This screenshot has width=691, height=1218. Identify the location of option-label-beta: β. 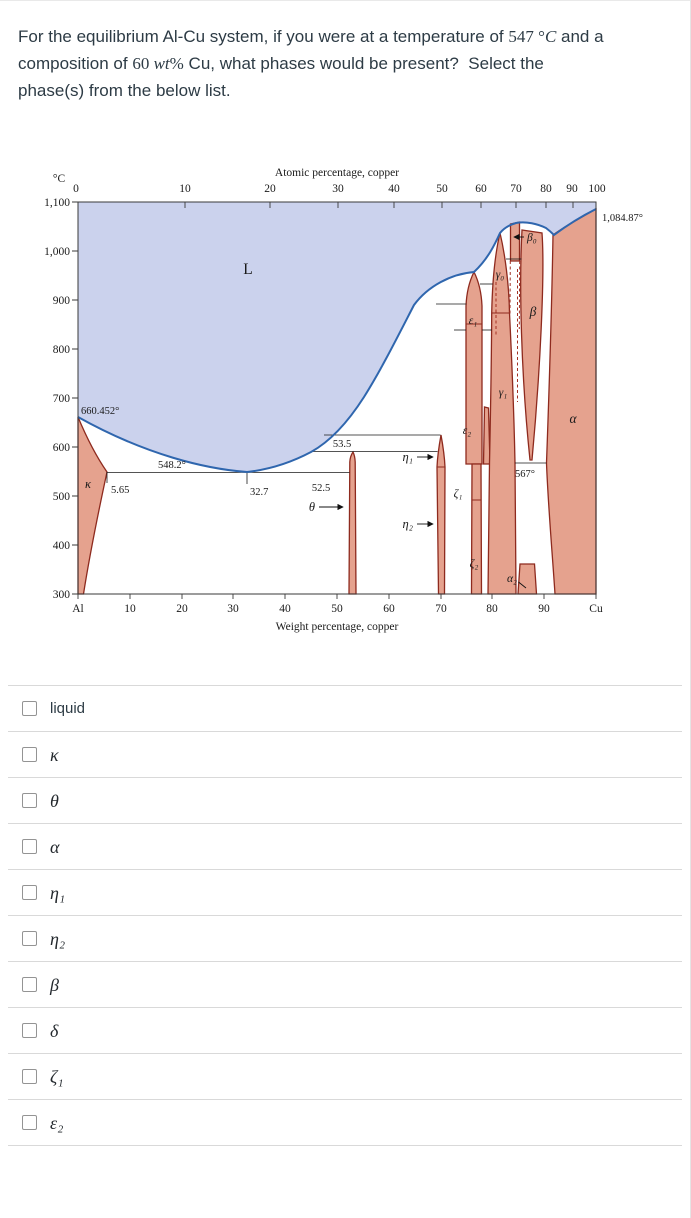
(54, 984).